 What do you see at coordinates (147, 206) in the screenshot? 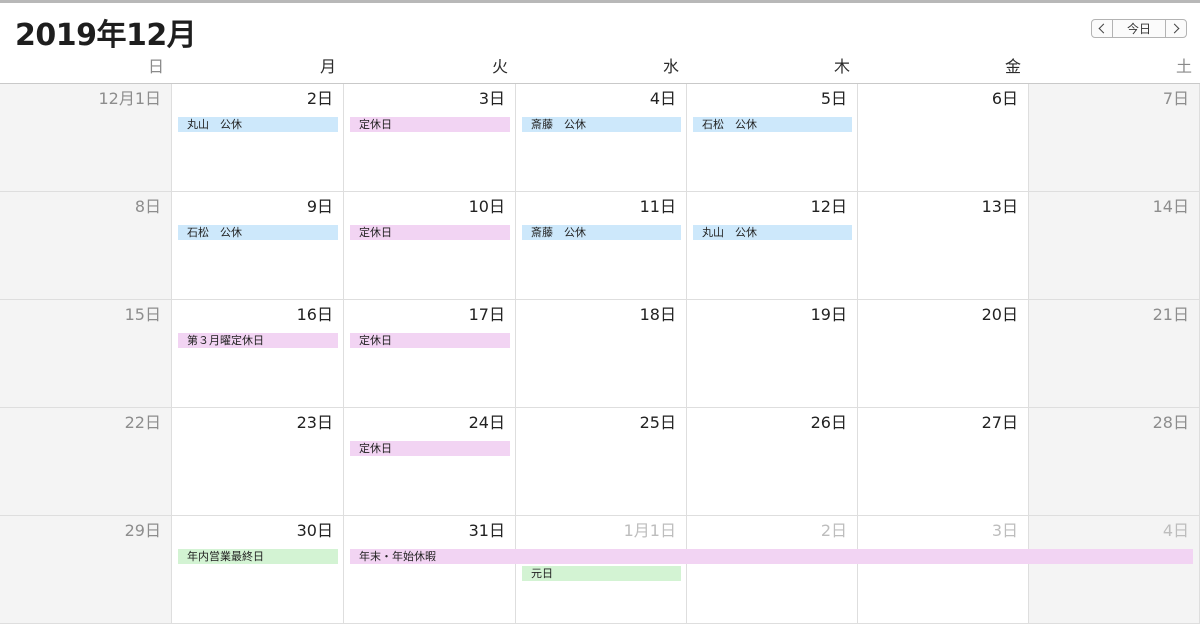
I see `day-number: 8日` at bounding box center [147, 206].